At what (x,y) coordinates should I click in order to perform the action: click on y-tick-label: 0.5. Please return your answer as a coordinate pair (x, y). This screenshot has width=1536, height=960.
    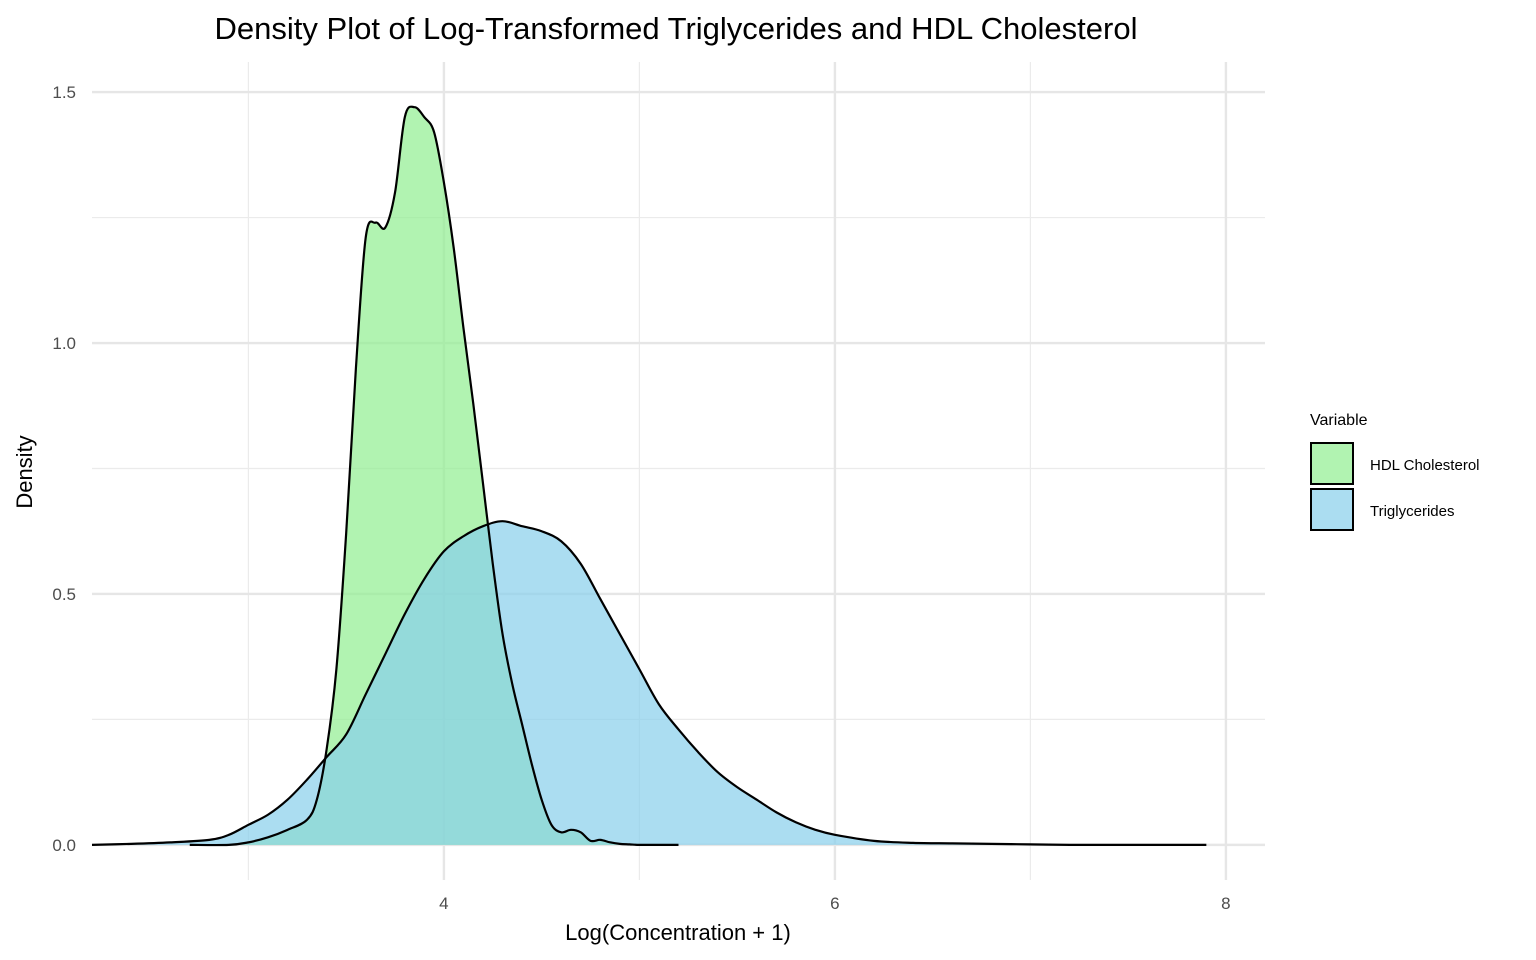
    Looking at the image, I should click on (64, 594).